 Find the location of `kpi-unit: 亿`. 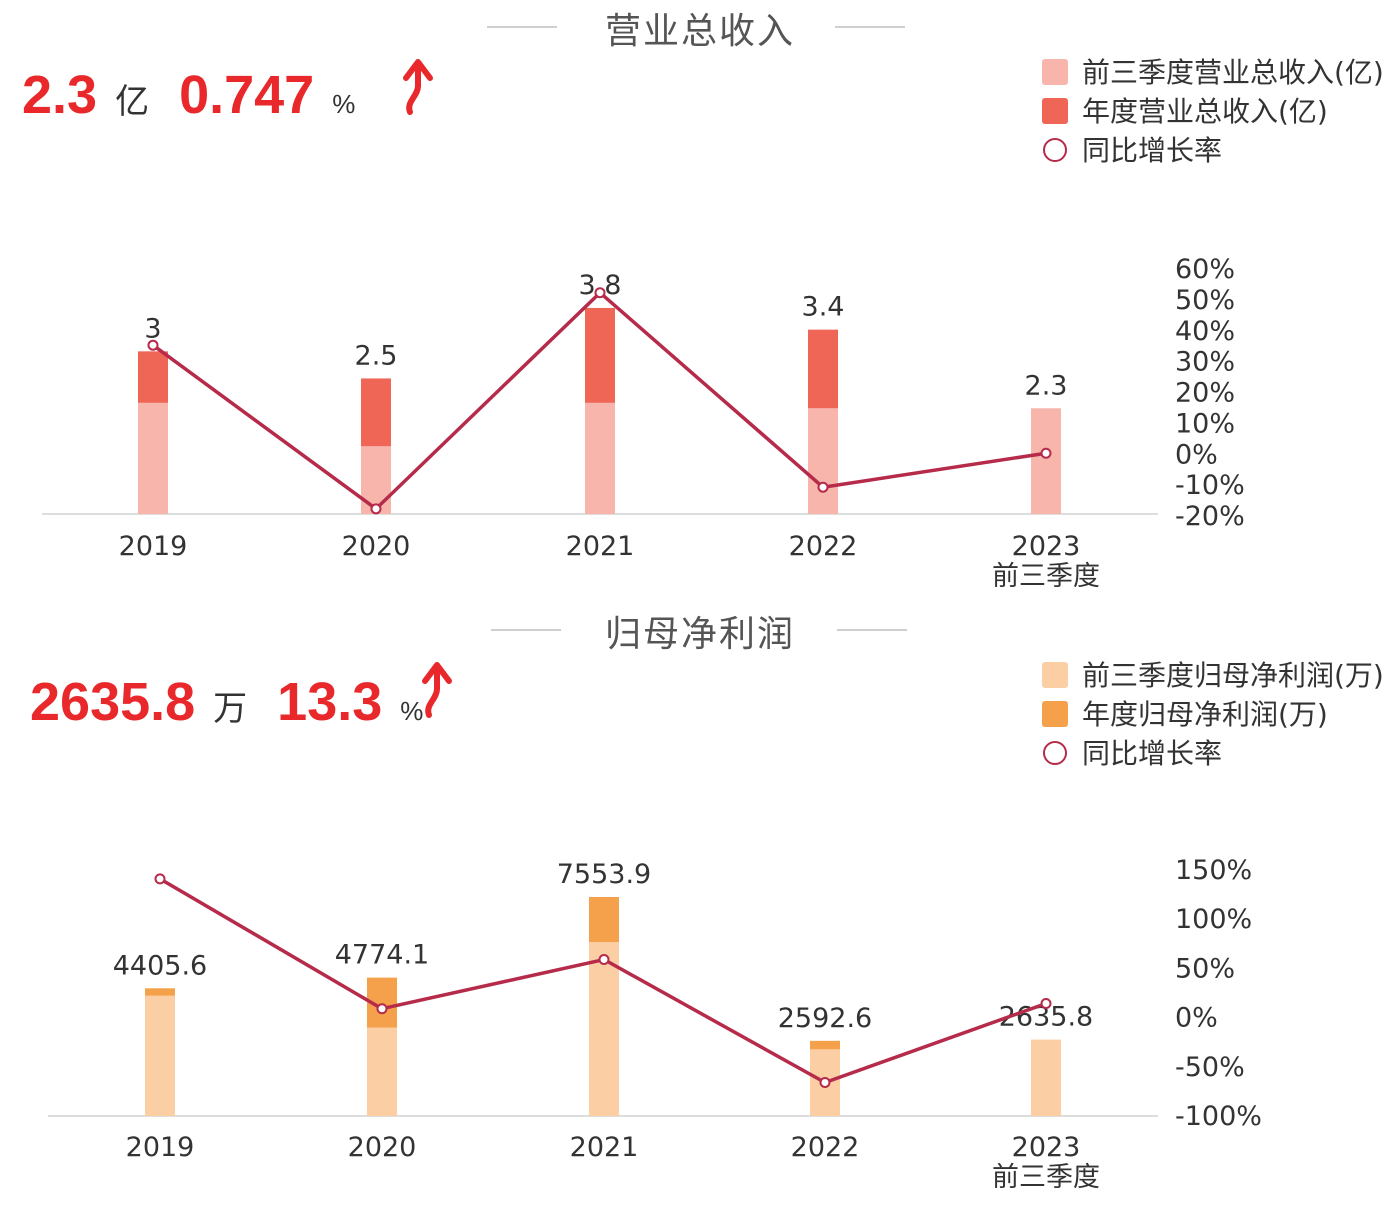

kpi-unit: 亿 is located at coordinates (132, 102).